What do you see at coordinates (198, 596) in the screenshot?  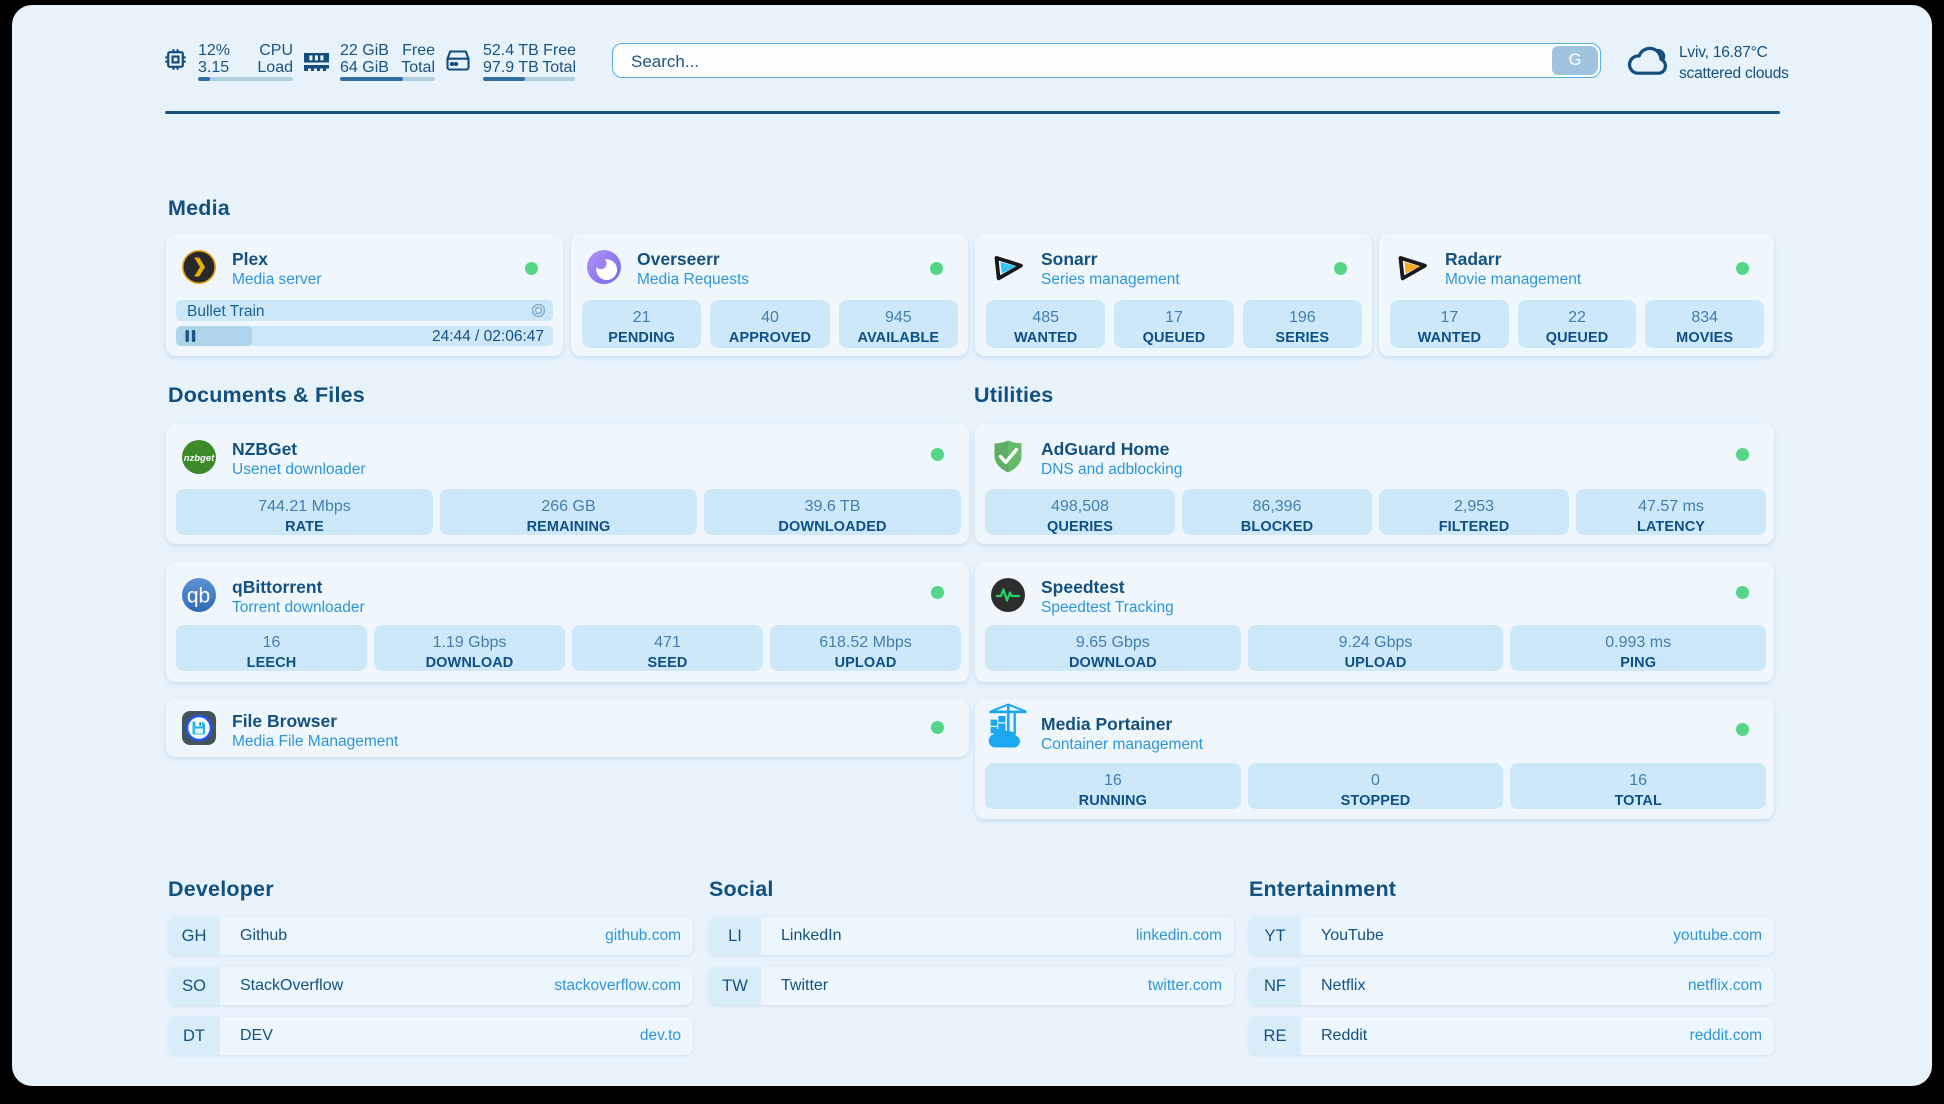 I see `svg-text: qb` at bounding box center [198, 596].